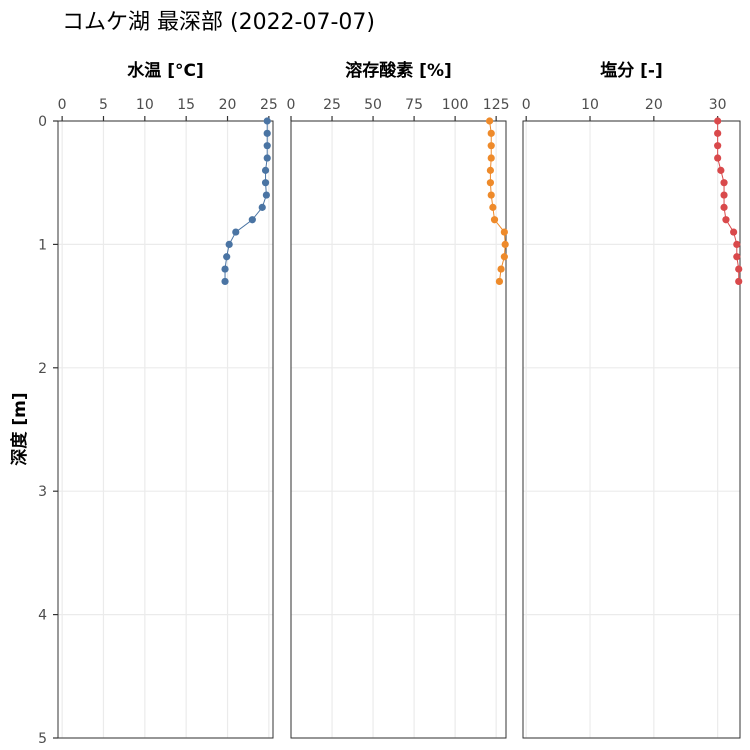 Image resolution: width=750 pixels, height=750 pixels. I want to click on y-tick-label: 2, so click(42, 369).